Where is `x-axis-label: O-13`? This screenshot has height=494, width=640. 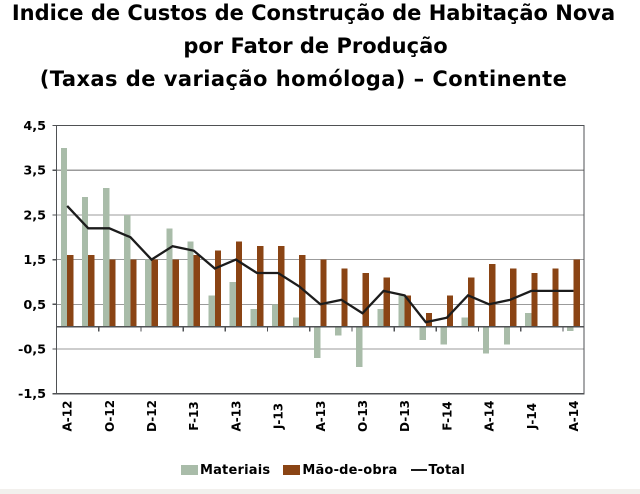
x-axis-label: O-13 is located at coordinates (363, 416).